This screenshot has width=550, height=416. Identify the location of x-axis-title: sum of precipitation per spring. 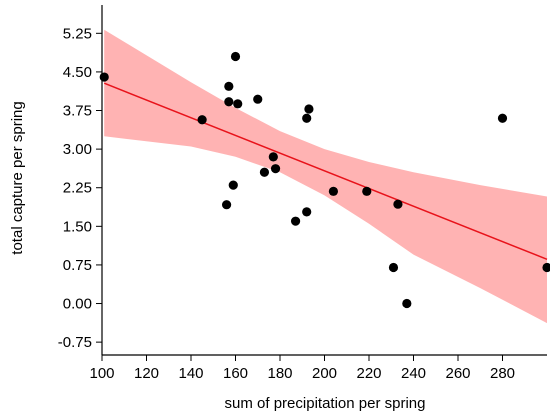
(325, 403).